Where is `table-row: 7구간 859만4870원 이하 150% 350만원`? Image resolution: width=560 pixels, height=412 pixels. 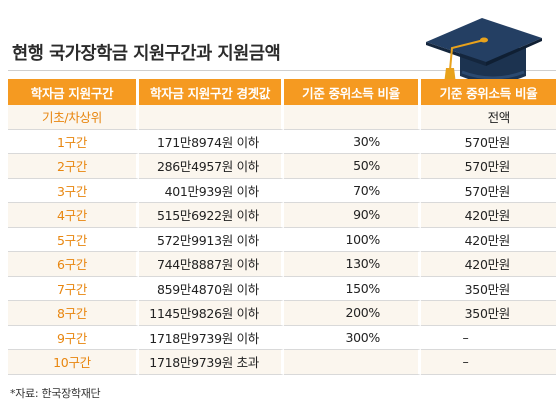
table-row: 7구간 859만4870원 이하 150% 350만원 is located at coordinates (282, 288).